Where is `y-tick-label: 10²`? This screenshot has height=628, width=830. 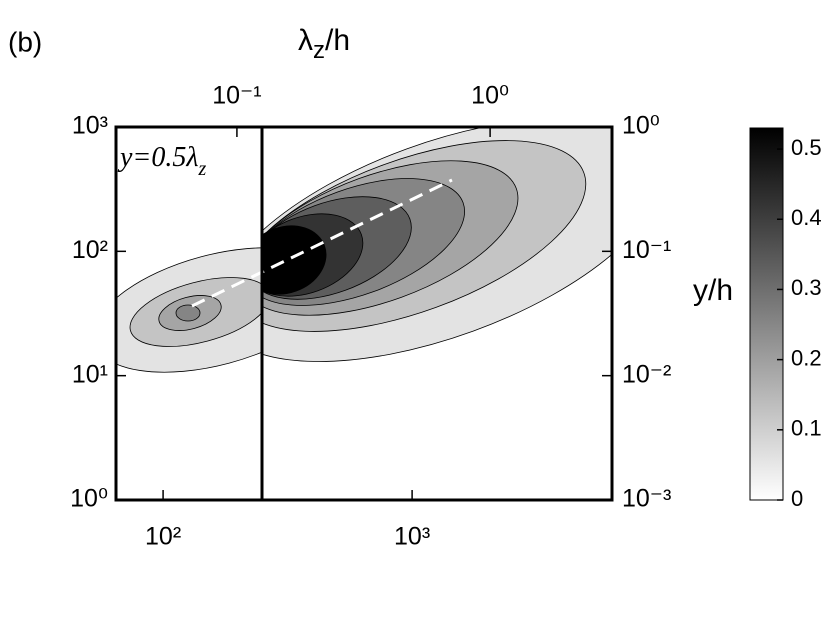 y-tick-label: 10² is located at coordinates (90, 250).